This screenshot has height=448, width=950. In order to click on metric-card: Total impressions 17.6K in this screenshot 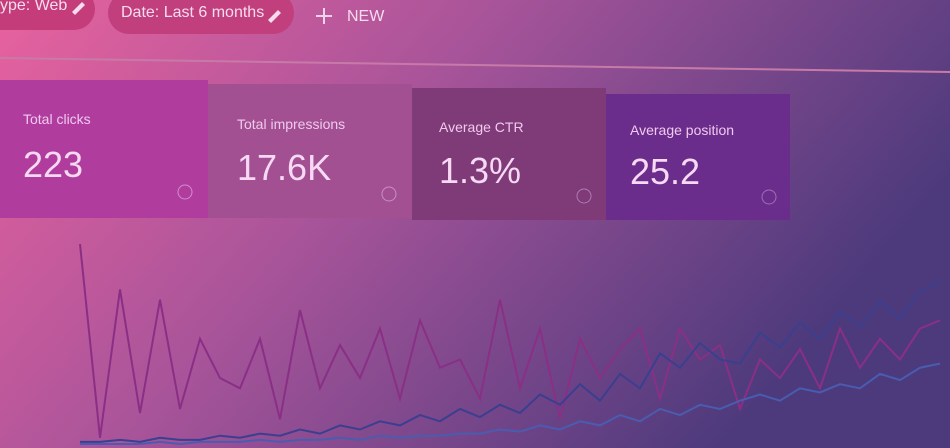, I will do `click(310, 151)`.